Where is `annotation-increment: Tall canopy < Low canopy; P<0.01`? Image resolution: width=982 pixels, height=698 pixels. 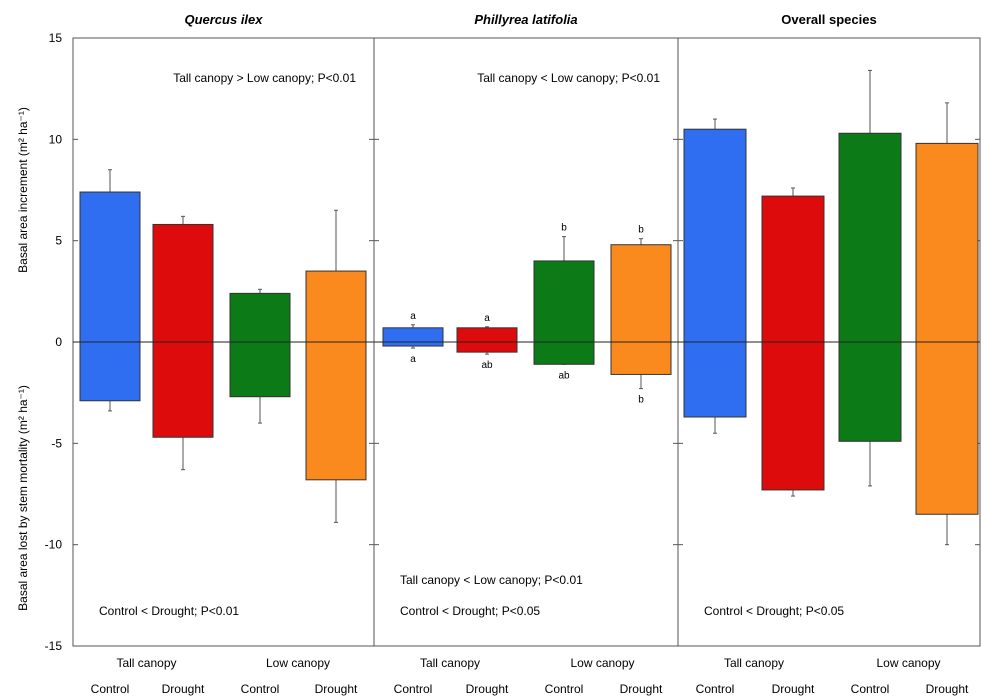
annotation-increment: Tall canopy < Low canopy; P<0.01 is located at coordinates (568, 78).